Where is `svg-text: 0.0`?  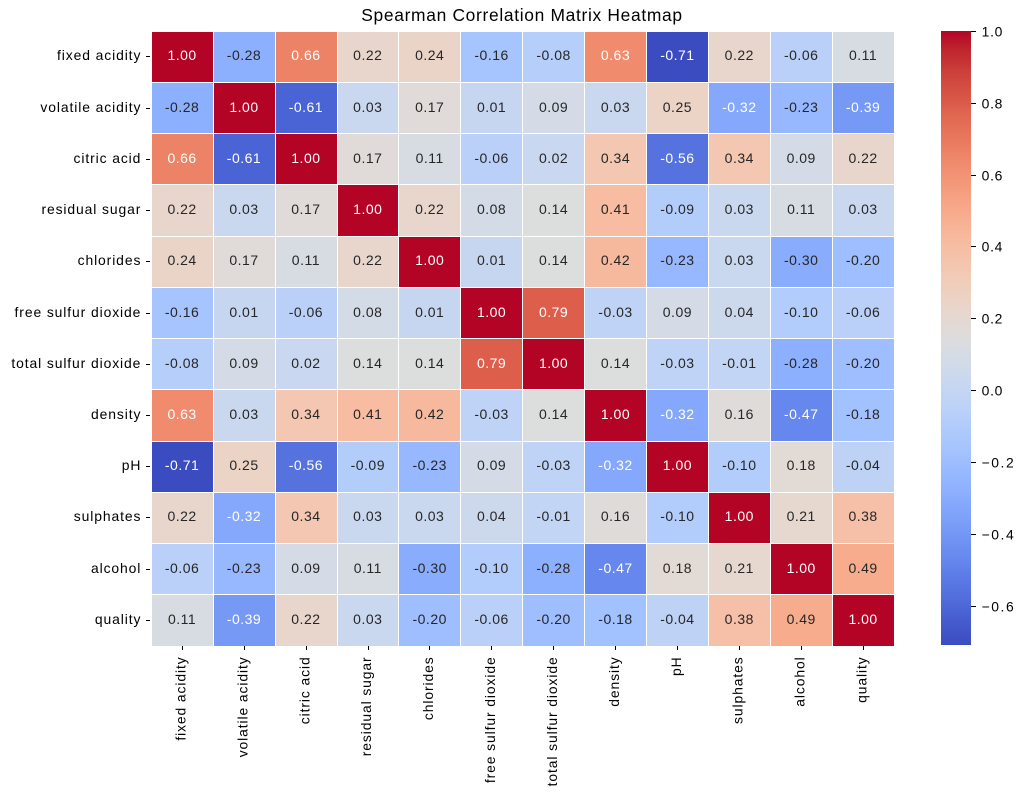
svg-text: 0.0 is located at coordinates (993, 390).